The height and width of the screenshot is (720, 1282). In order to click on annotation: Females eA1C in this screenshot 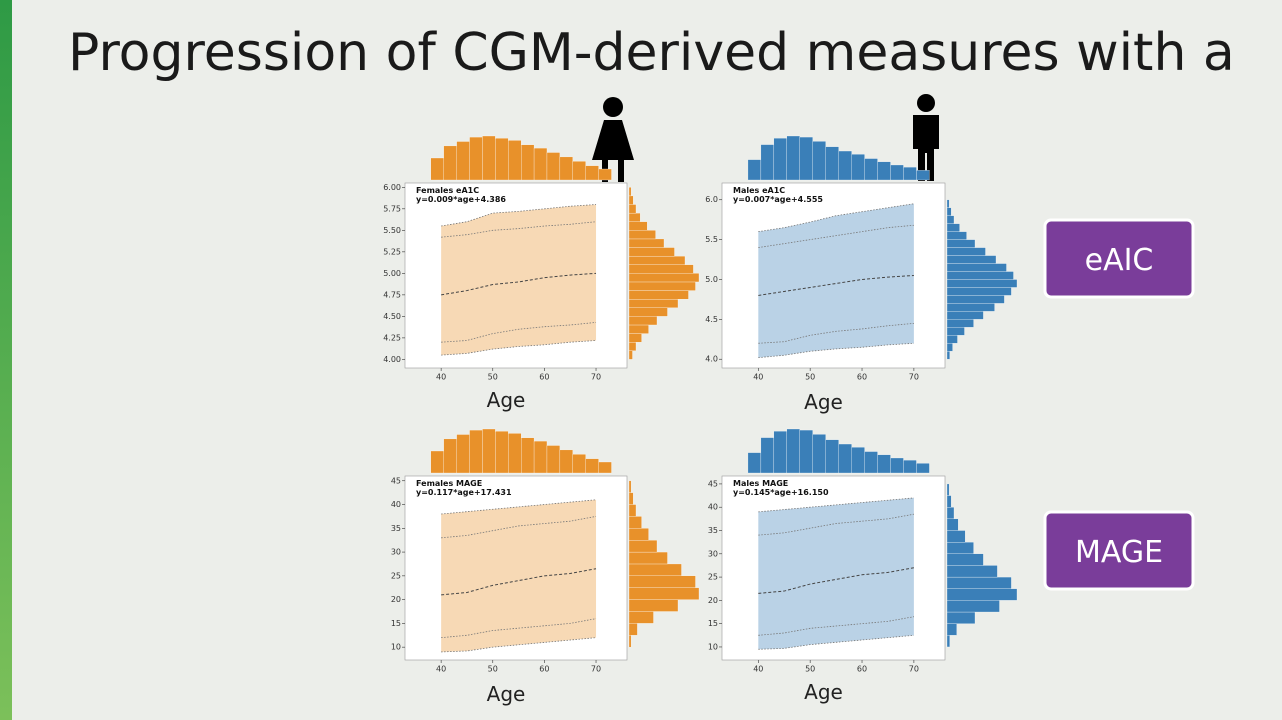, I will do `click(447, 190)`.